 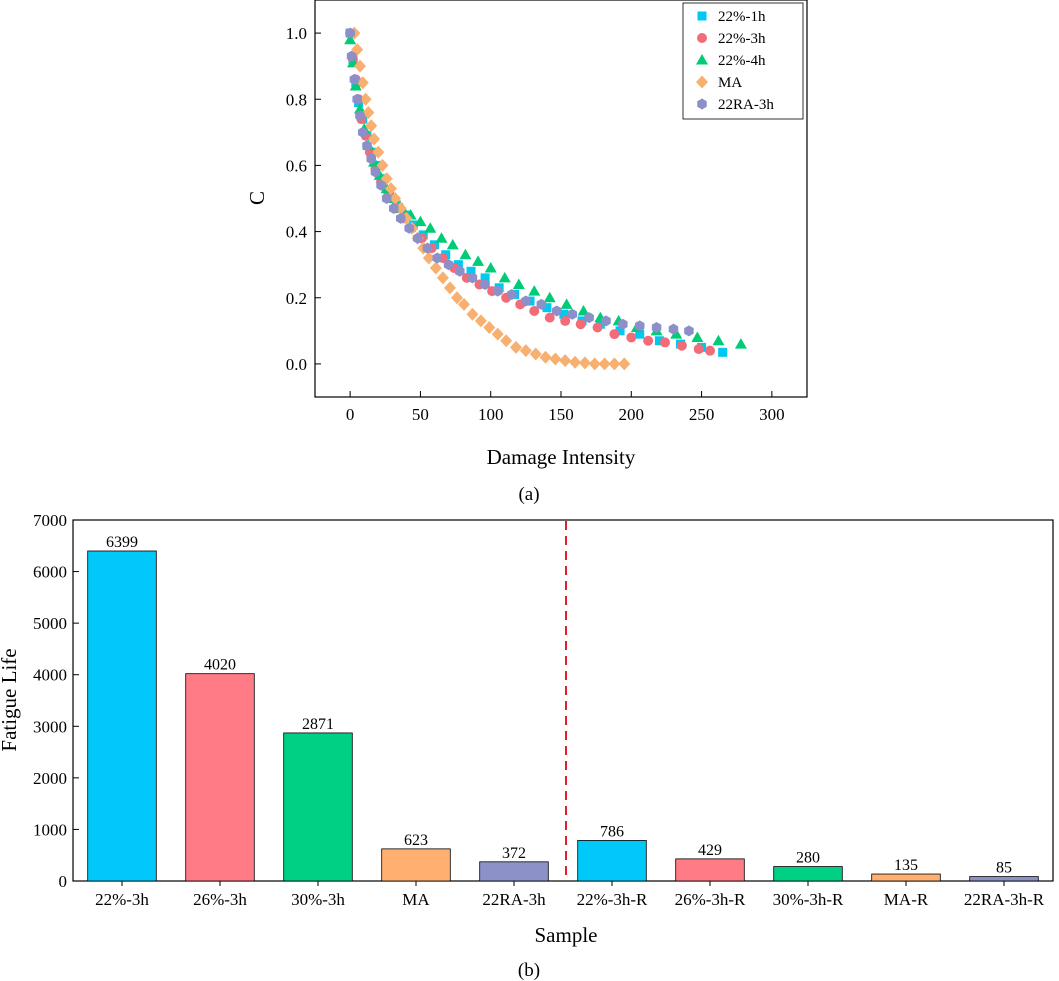 What do you see at coordinates (702, 38) in the screenshot?
I see `legend-marker-22%-3h` at bounding box center [702, 38].